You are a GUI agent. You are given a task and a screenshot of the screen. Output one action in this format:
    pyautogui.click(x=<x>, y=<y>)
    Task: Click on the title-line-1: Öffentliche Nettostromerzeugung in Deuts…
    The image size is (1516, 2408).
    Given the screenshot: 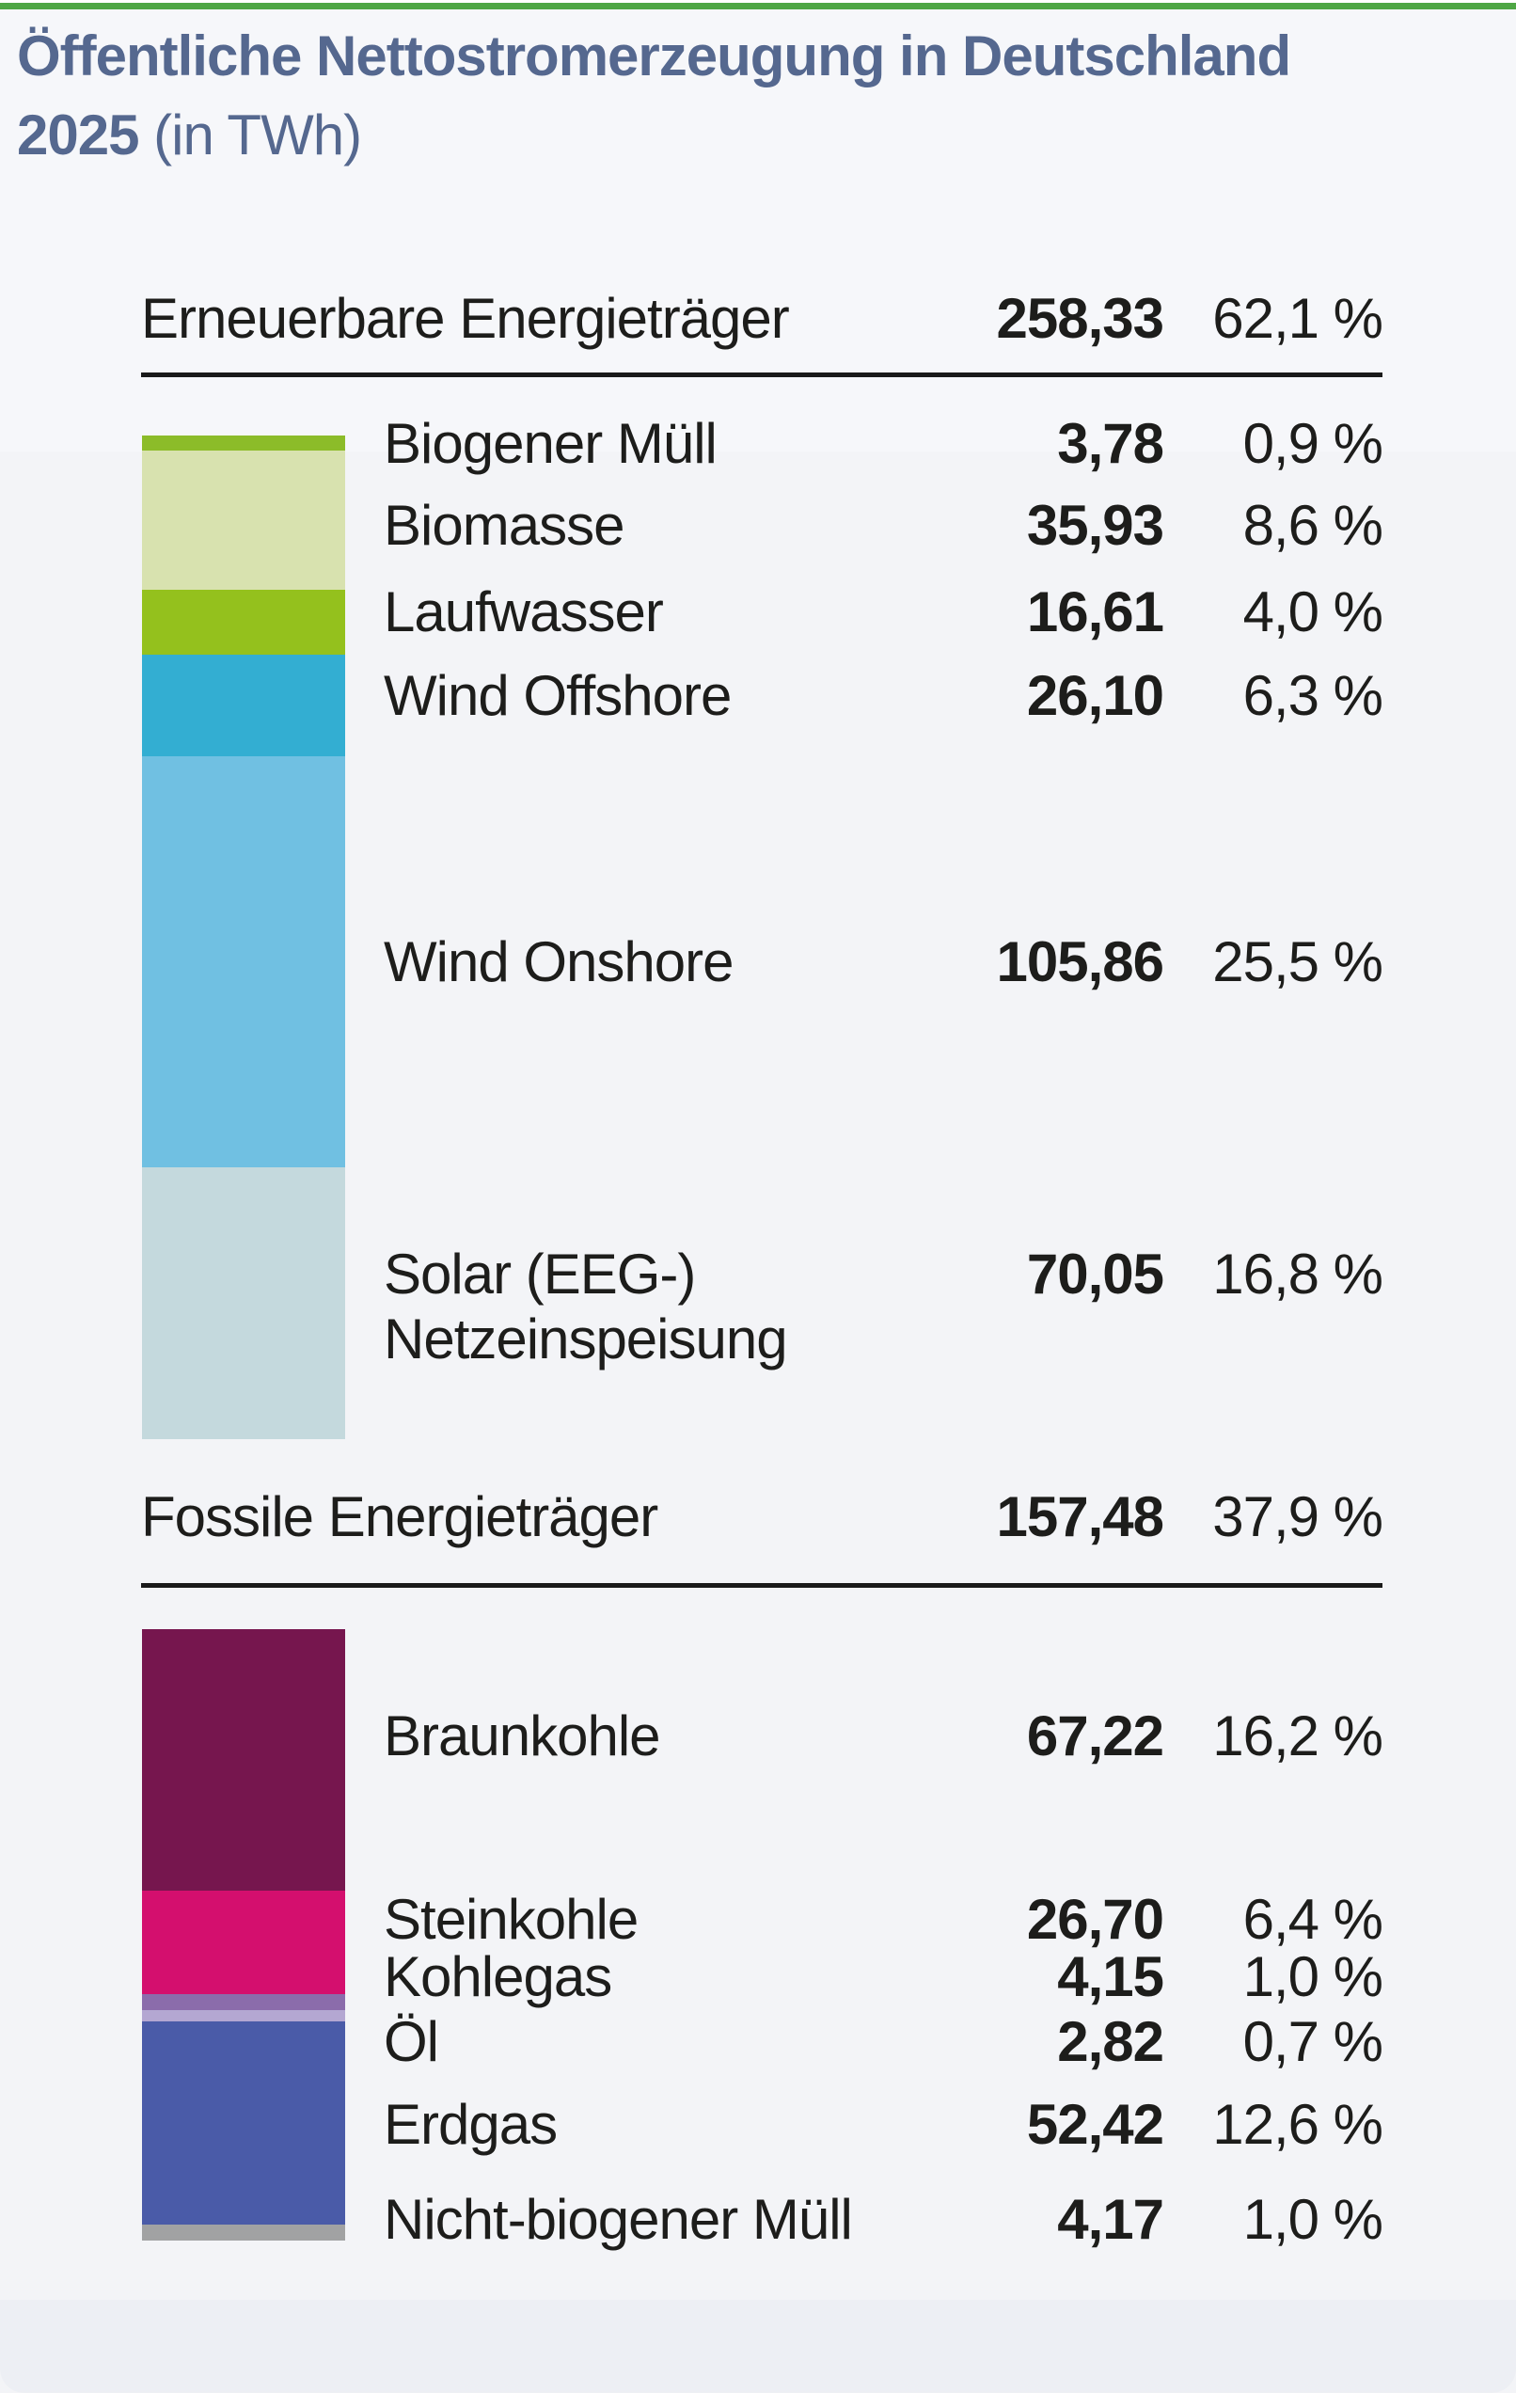 What is the action you would take?
    pyautogui.click(x=654, y=56)
    